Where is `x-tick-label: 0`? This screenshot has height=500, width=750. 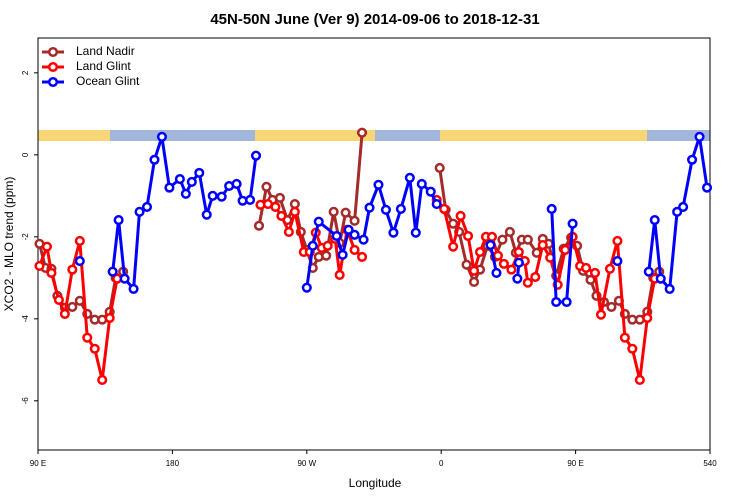 x-tick-label: 0 is located at coordinates (441, 463).